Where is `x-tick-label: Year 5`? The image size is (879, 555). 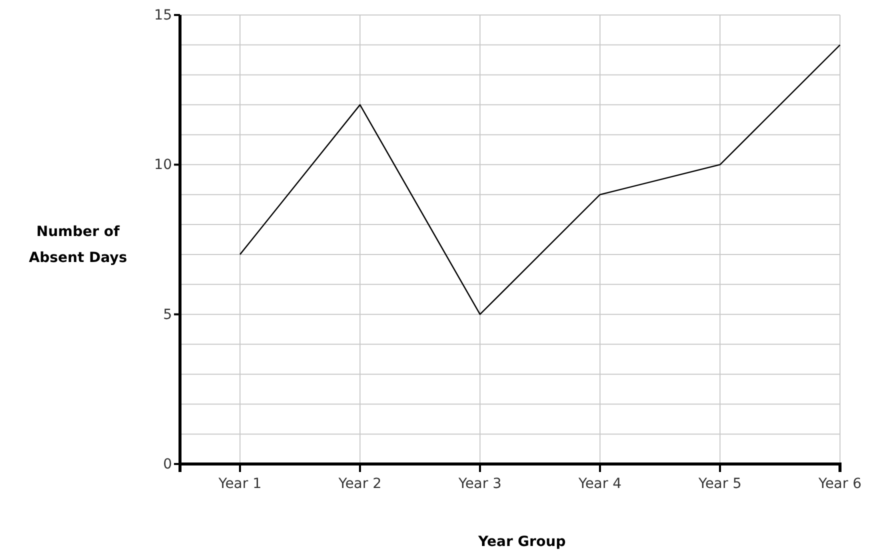 x-tick-label: Year 5 is located at coordinates (720, 484).